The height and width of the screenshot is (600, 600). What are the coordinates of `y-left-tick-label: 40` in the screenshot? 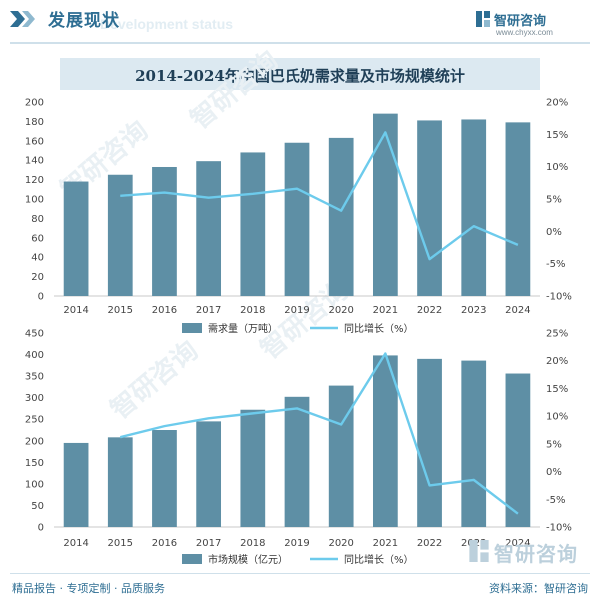 It's located at (37, 258).